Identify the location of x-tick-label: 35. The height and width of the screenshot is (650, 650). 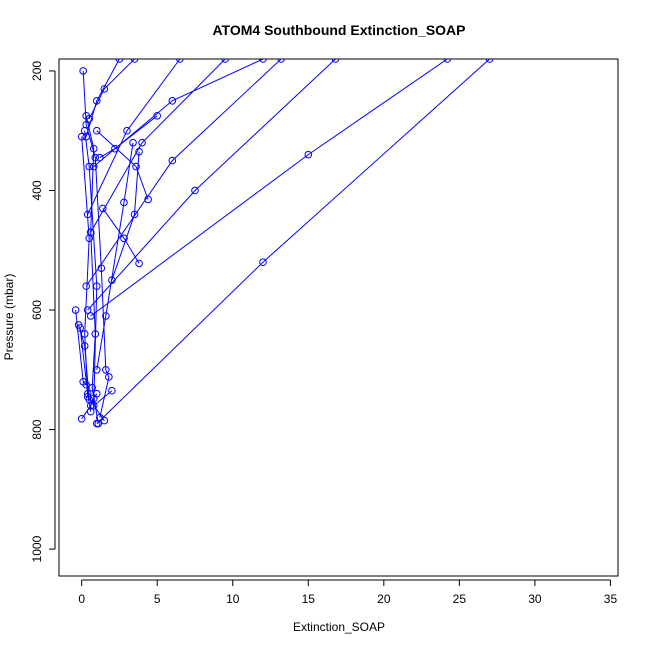
(611, 599).